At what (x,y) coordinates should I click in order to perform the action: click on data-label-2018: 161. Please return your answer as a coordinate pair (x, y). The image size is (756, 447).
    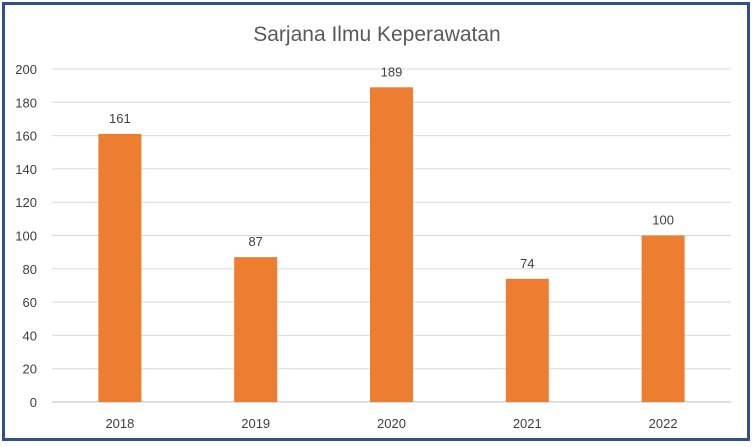
    Looking at the image, I should click on (120, 118).